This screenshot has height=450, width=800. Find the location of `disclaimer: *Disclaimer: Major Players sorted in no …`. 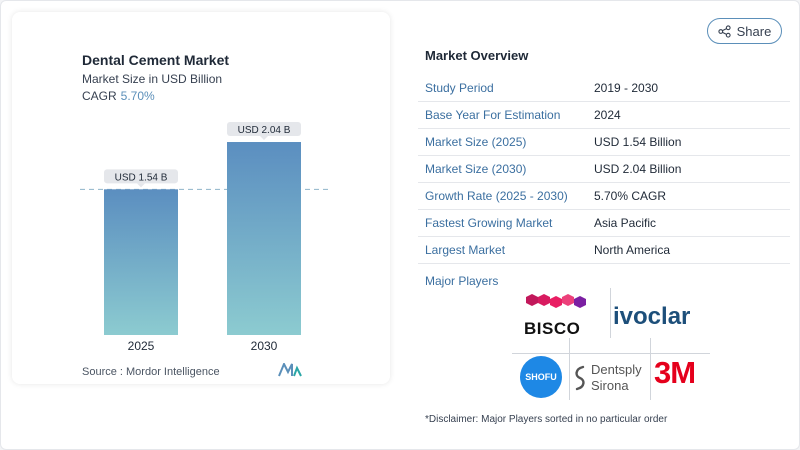

disclaimer: *Disclaimer: Major Players sorted in no … is located at coordinates (546, 419).